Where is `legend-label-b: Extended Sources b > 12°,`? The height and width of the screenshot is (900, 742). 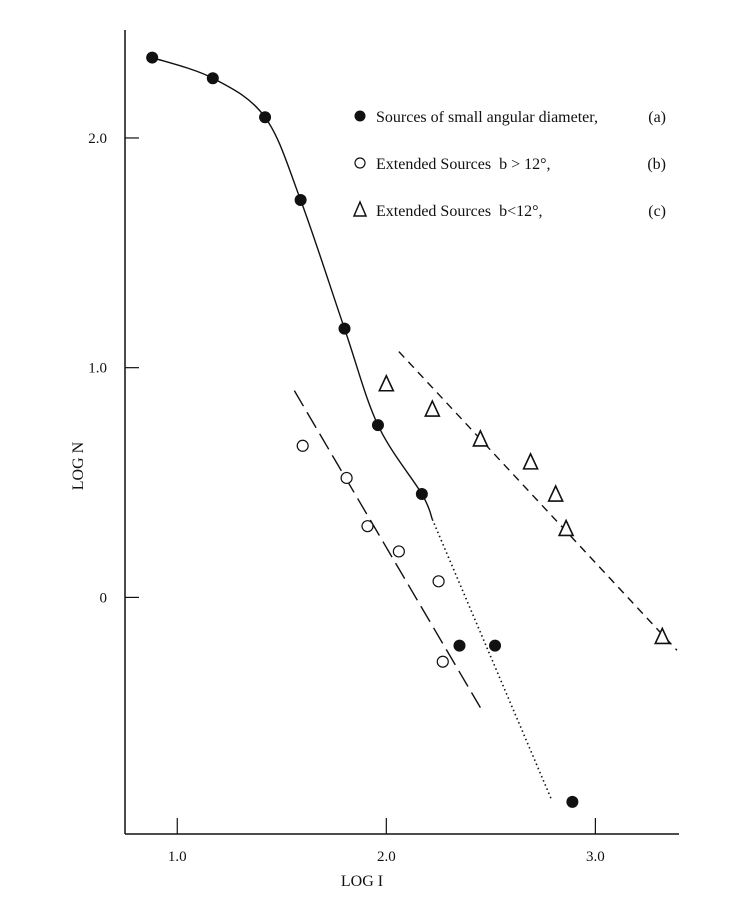 legend-label-b: Extended Sources b > 12°, is located at coordinates (463, 164).